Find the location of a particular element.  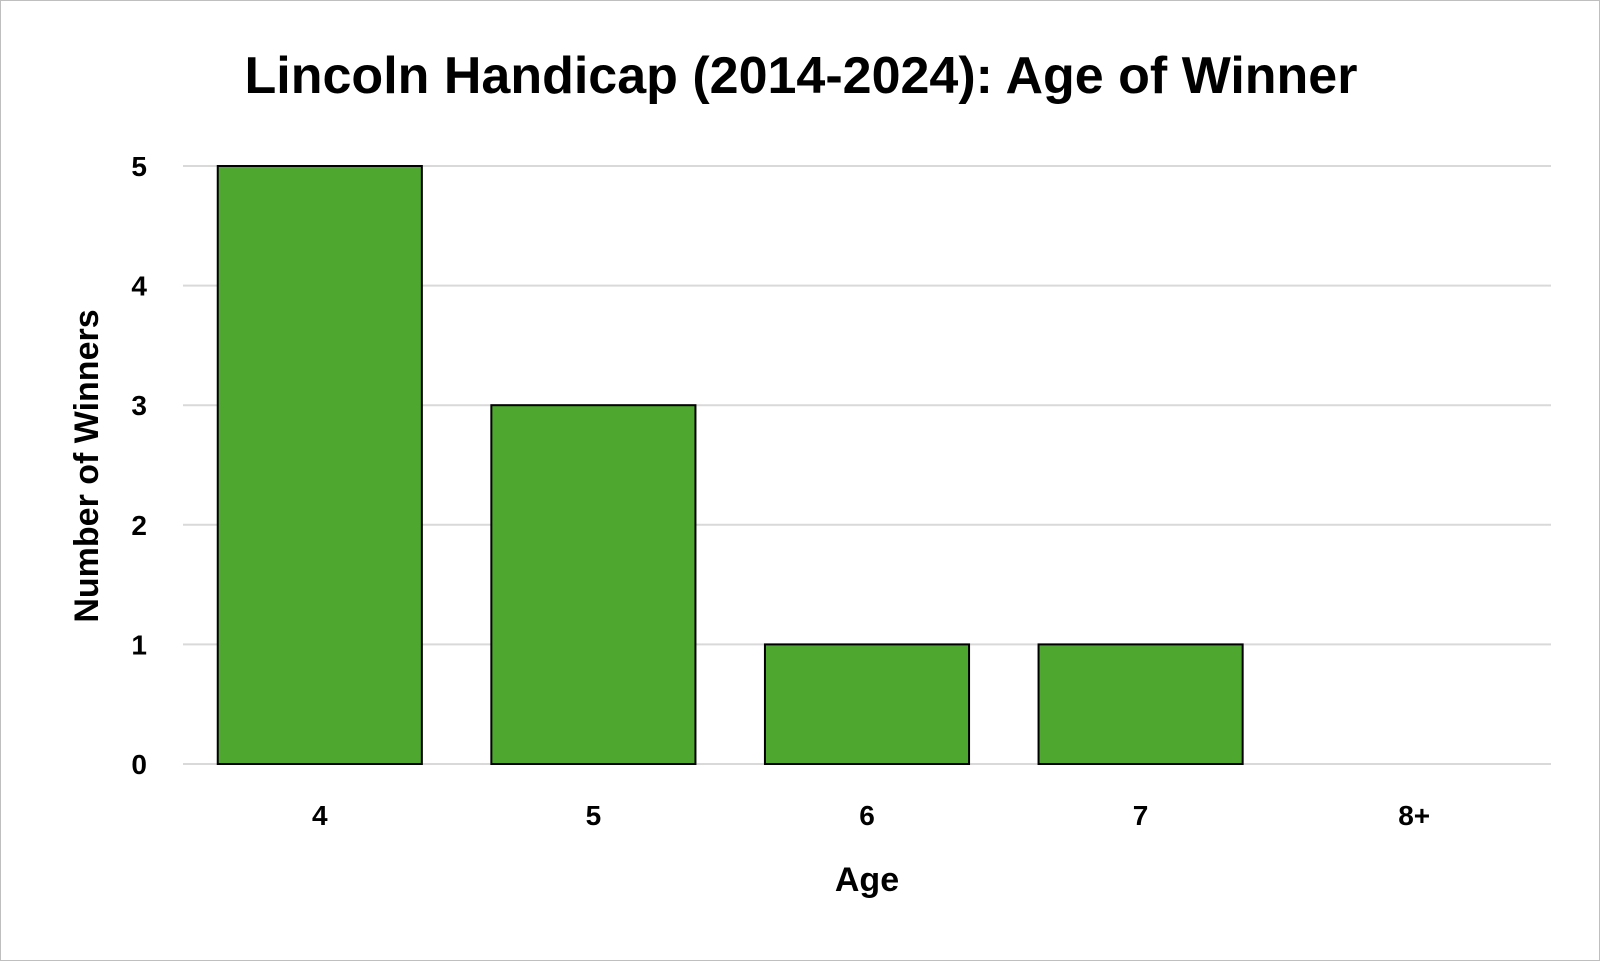

y-tick-label: 3 is located at coordinates (139, 405).